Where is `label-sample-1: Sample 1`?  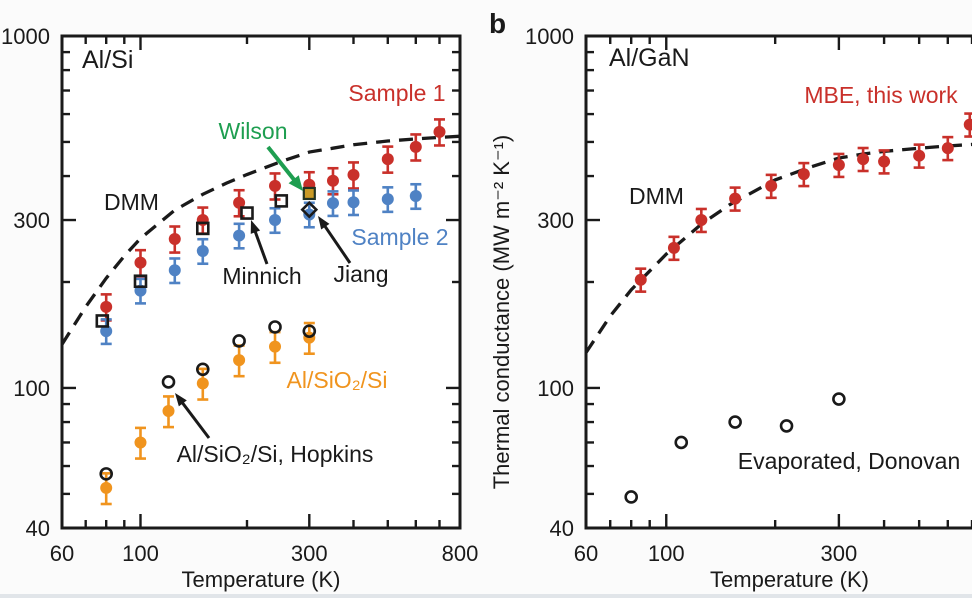 label-sample-1: Sample 1 is located at coordinates (396, 93).